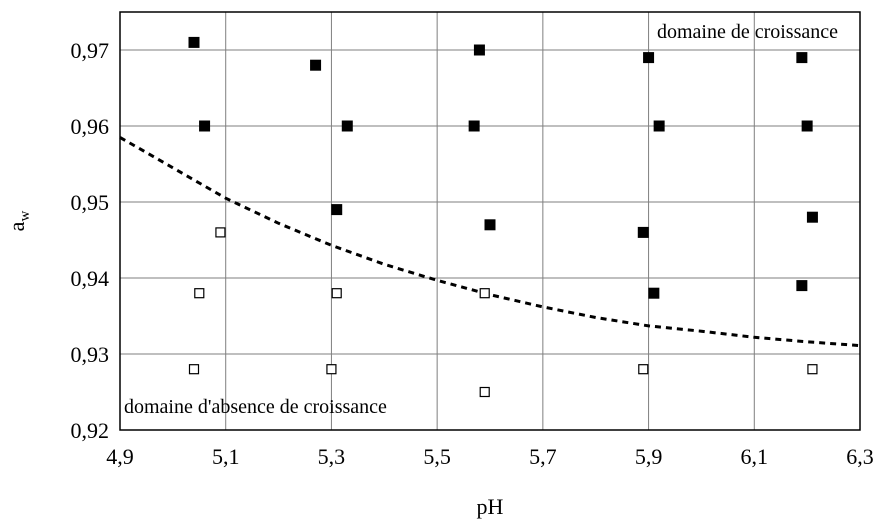  What do you see at coordinates (649, 456) in the screenshot?
I see `x-tick-label: 5,9` at bounding box center [649, 456].